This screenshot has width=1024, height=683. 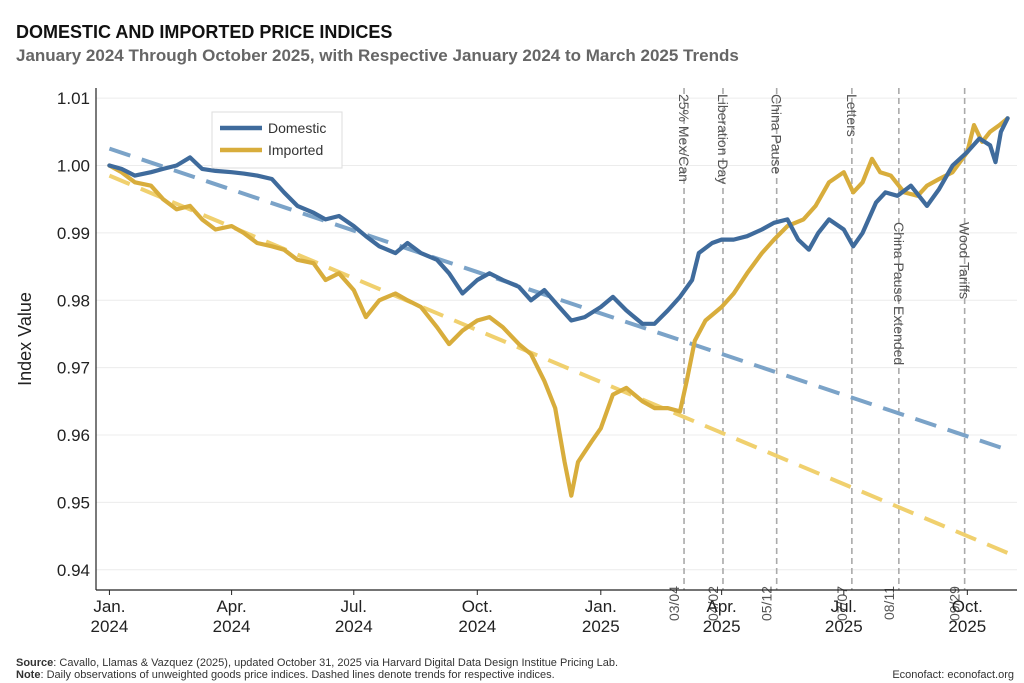 I want to click on event-label: Letters, so click(x=852, y=115).